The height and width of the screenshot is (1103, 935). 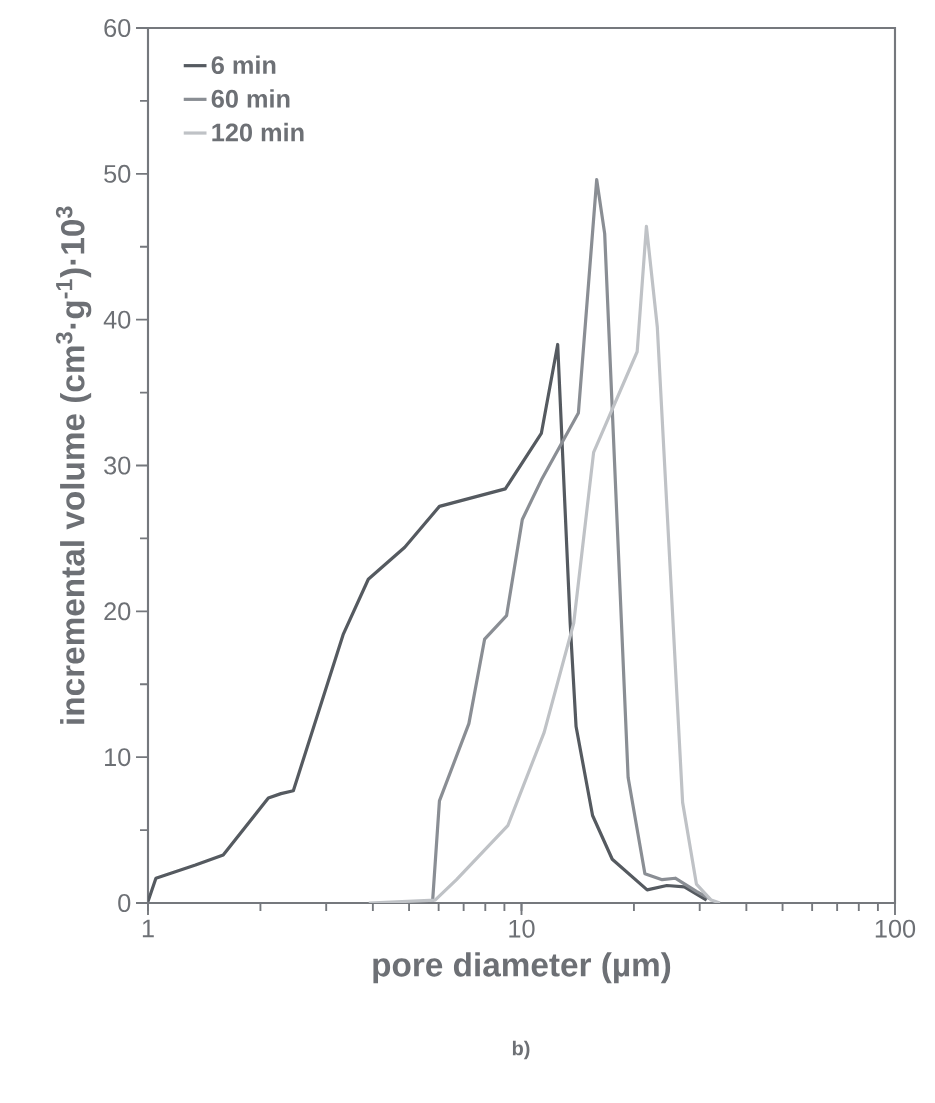 What do you see at coordinates (250, 98) in the screenshot?
I see `legend-label: 60 min` at bounding box center [250, 98].